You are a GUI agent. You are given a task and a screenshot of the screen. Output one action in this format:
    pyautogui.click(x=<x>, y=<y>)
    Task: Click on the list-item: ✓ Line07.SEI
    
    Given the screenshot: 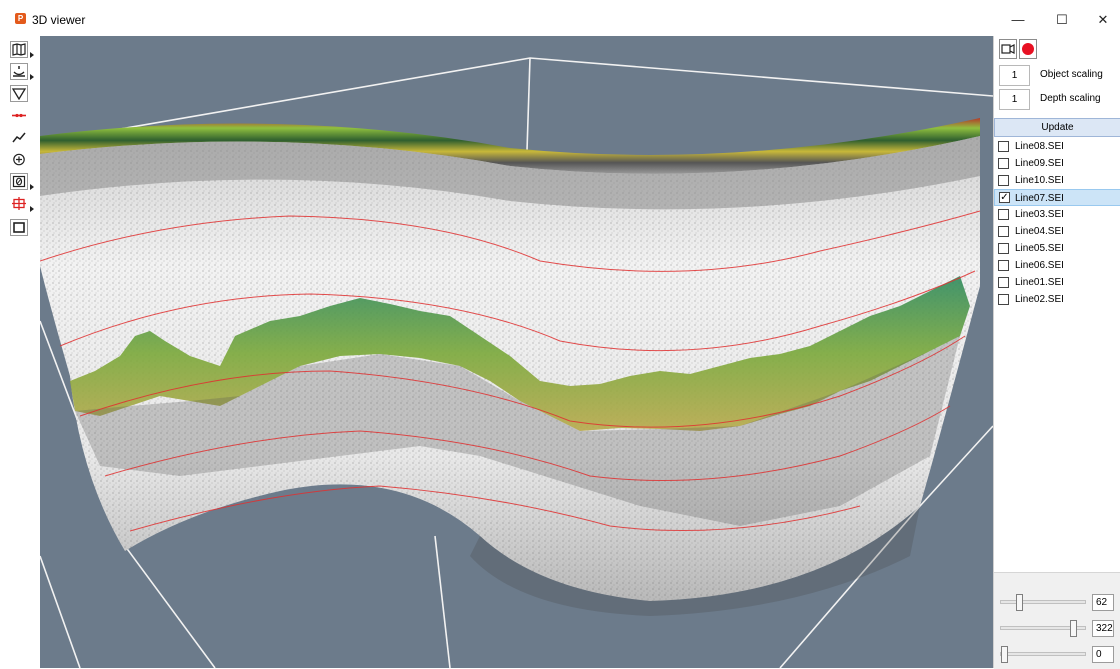 What is the action you would take?
    pyautogui.click(x=1057, y=197)
    